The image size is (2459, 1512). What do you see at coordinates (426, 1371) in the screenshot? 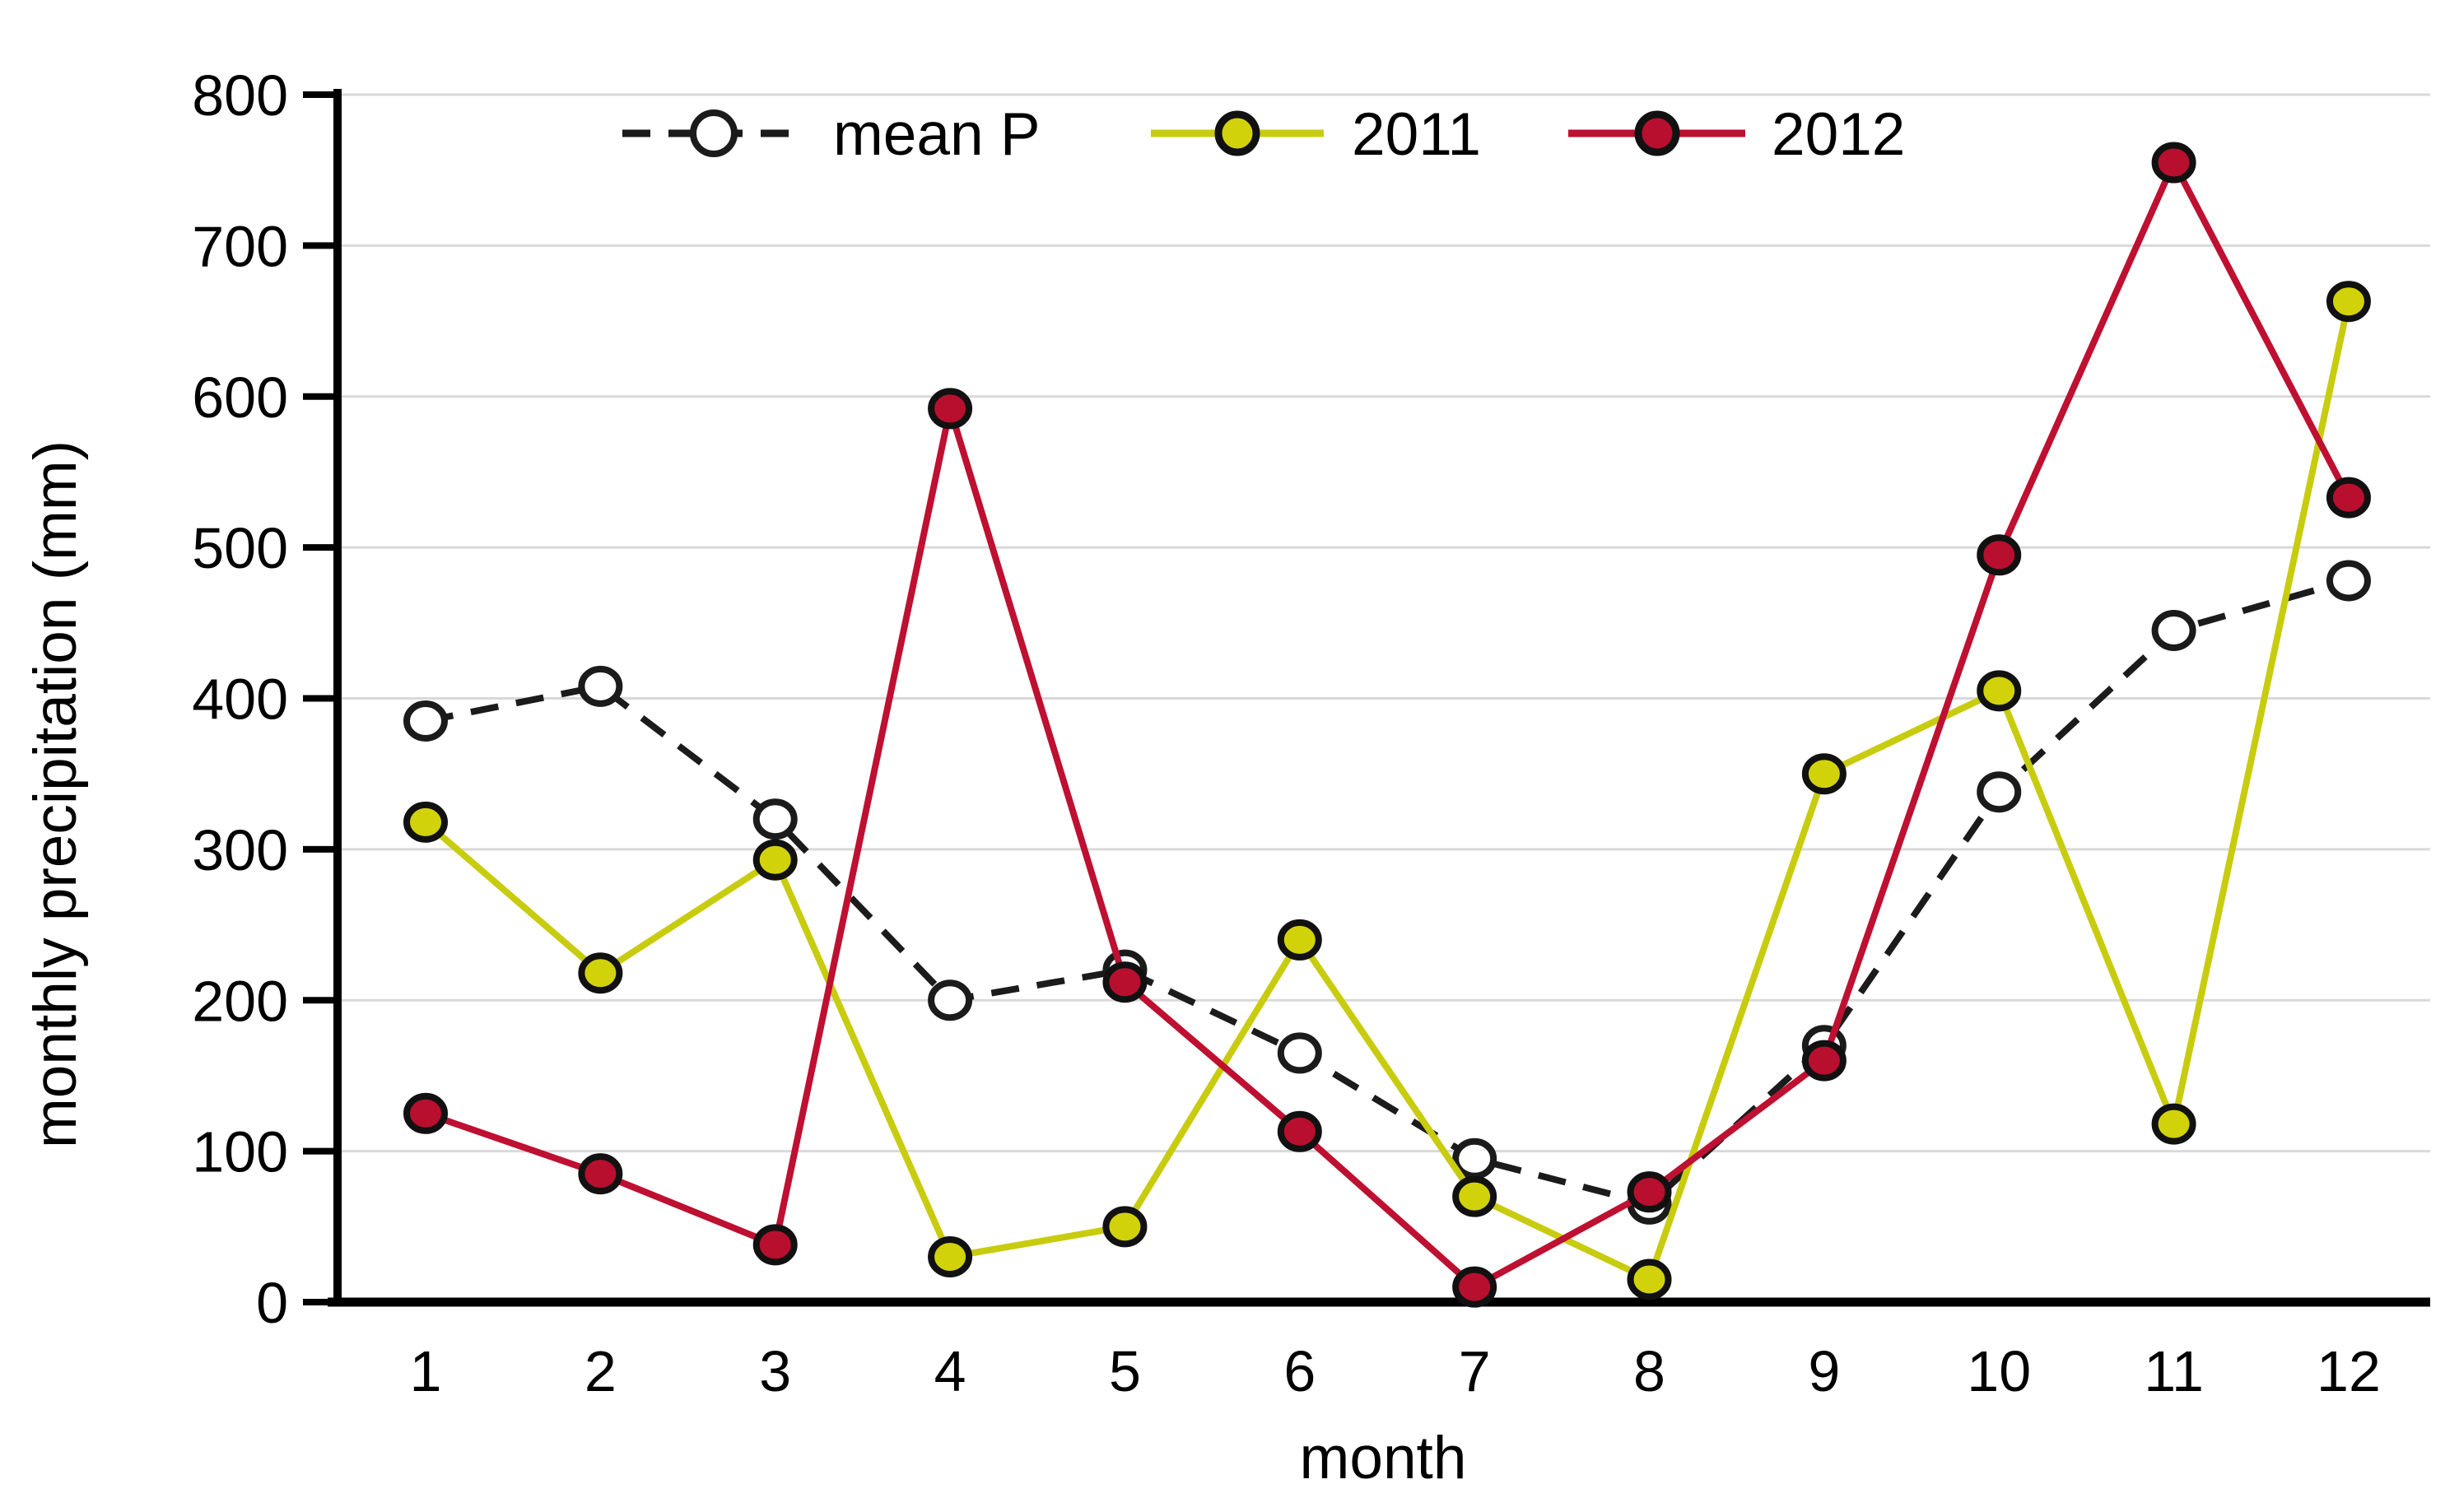
I see `x-tick-label-1: 1` at bounding box center [426, 1371].